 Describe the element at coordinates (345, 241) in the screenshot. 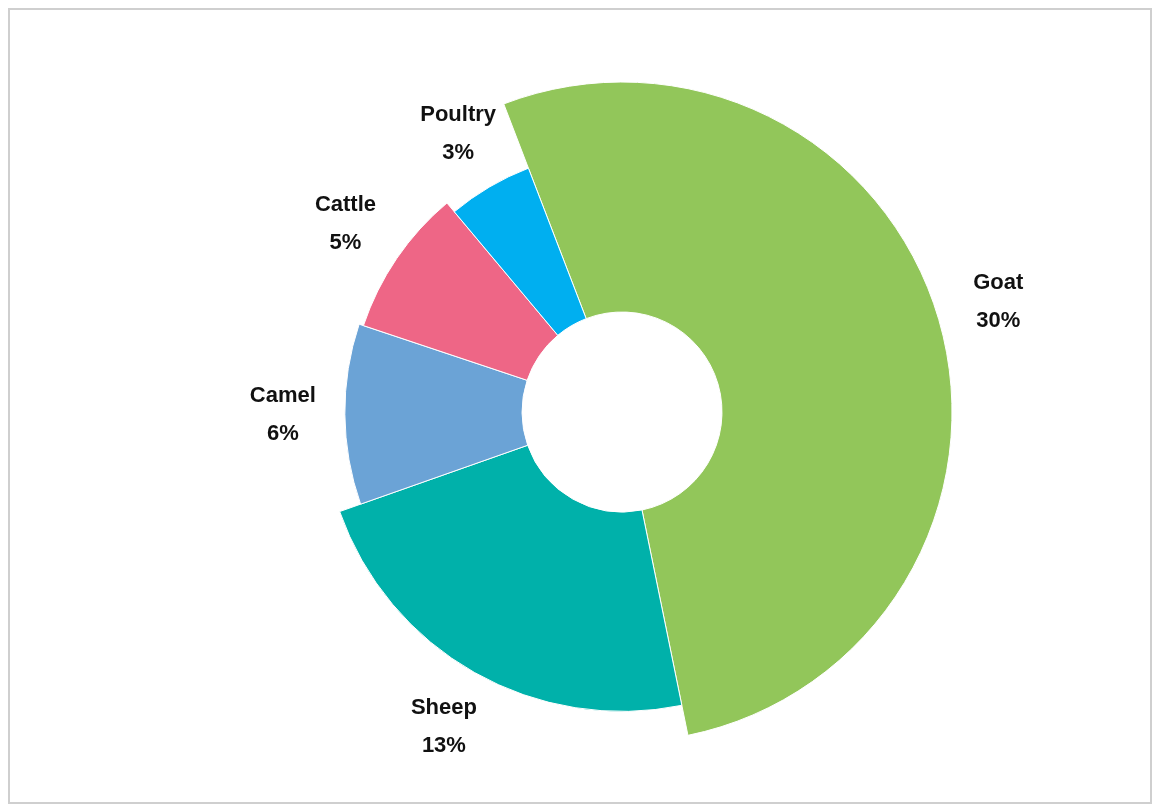

I see `data-label: 5%` at that location.